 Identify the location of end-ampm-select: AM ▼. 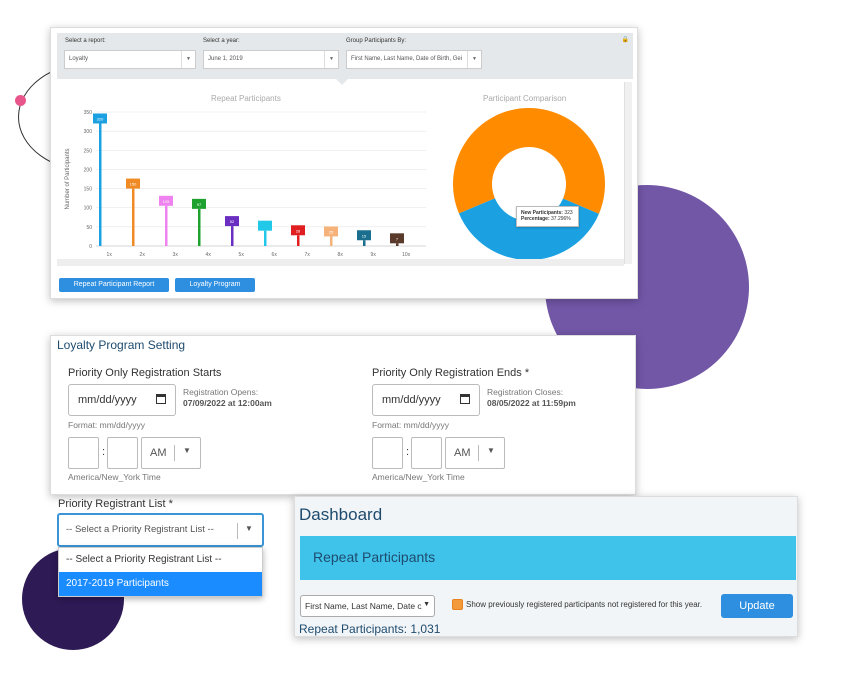
(475, 453).